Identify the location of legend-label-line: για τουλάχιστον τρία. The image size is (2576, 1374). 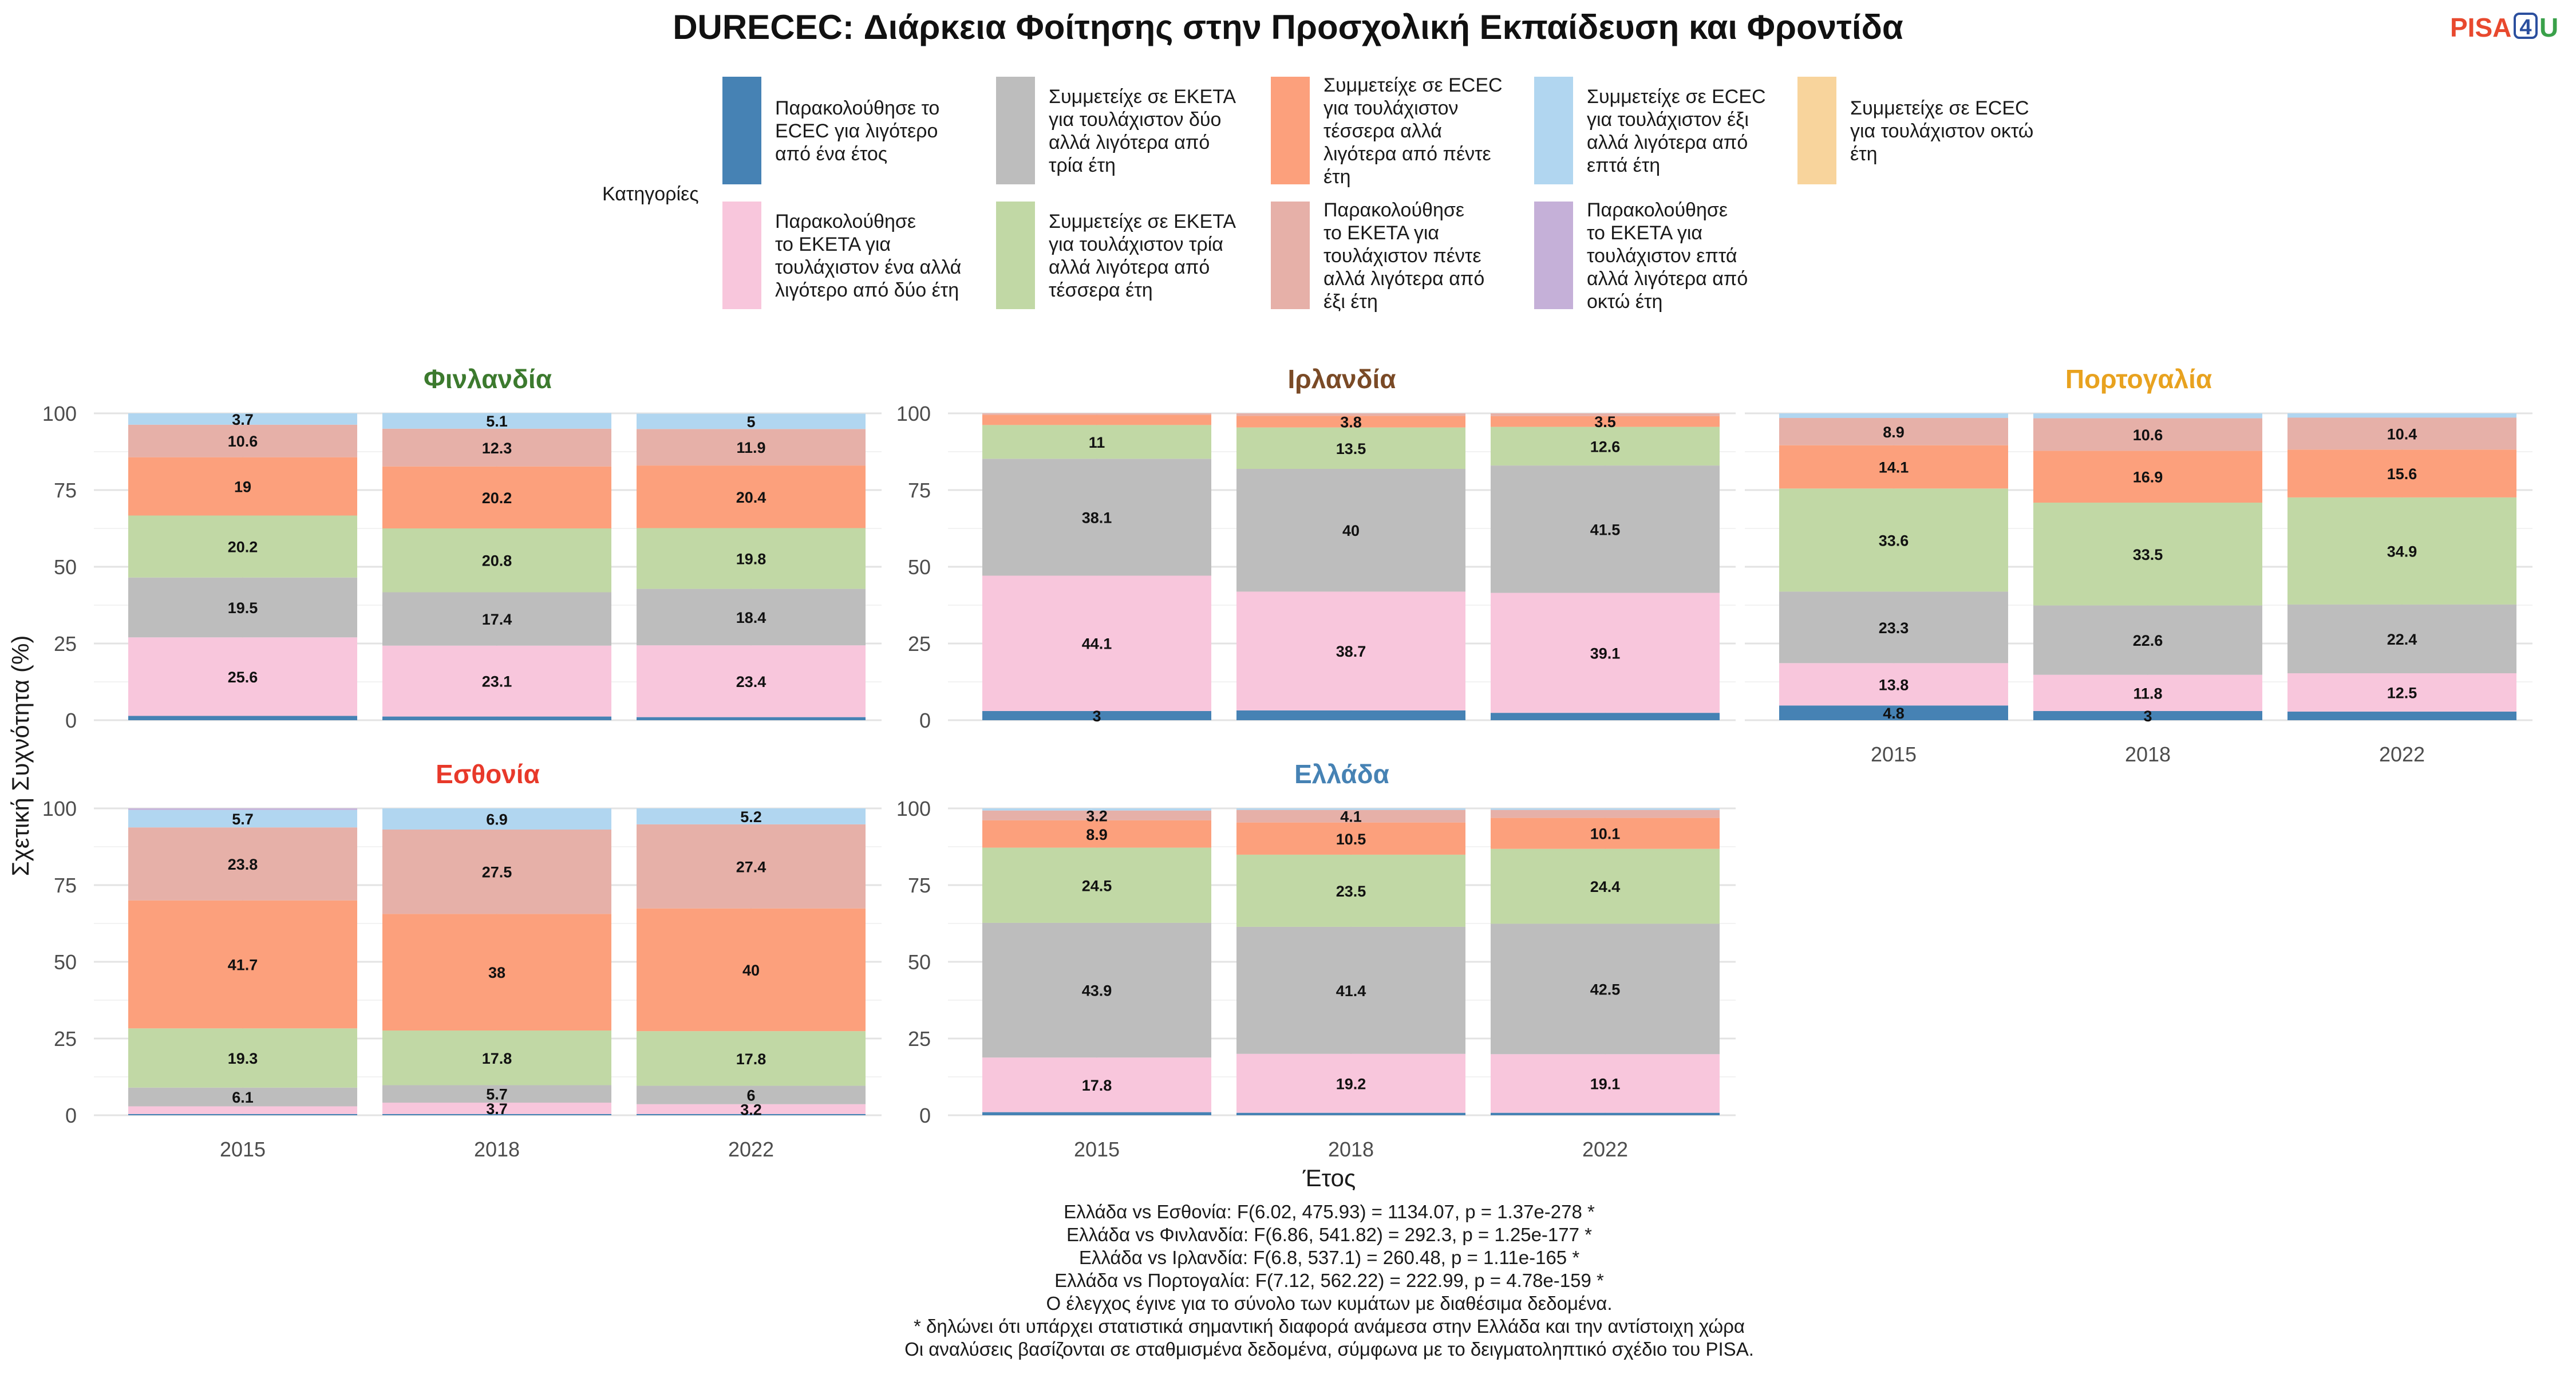
(1136, 245).